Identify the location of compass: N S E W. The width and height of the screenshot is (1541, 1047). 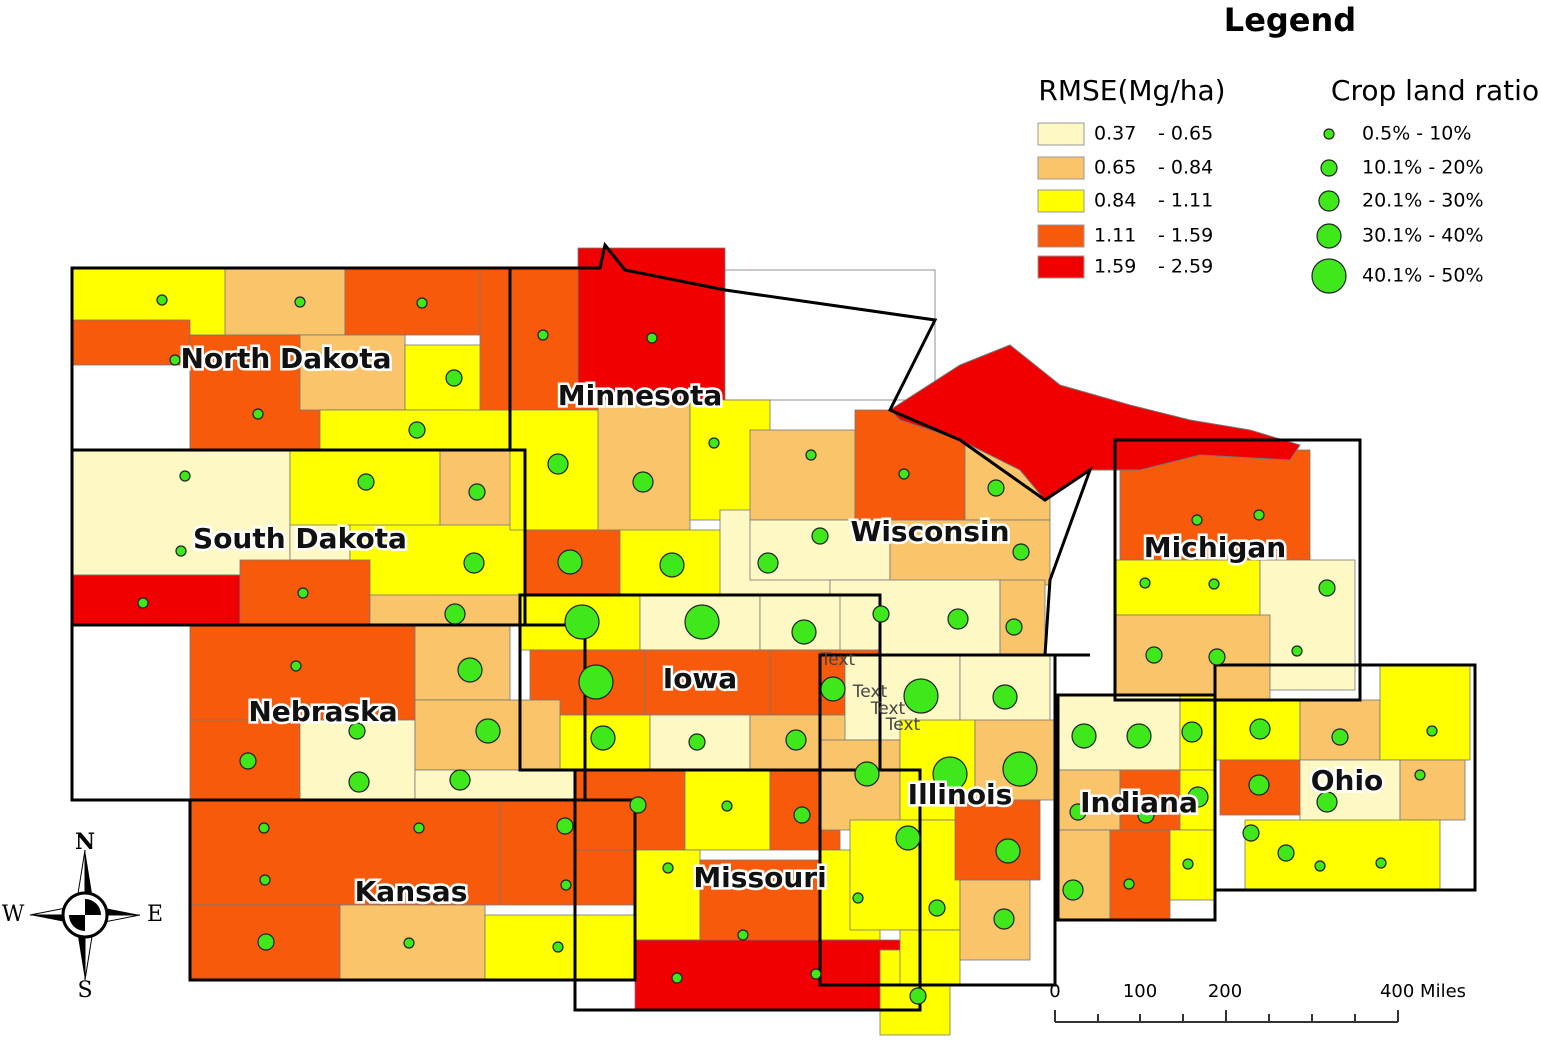
(82, 916).